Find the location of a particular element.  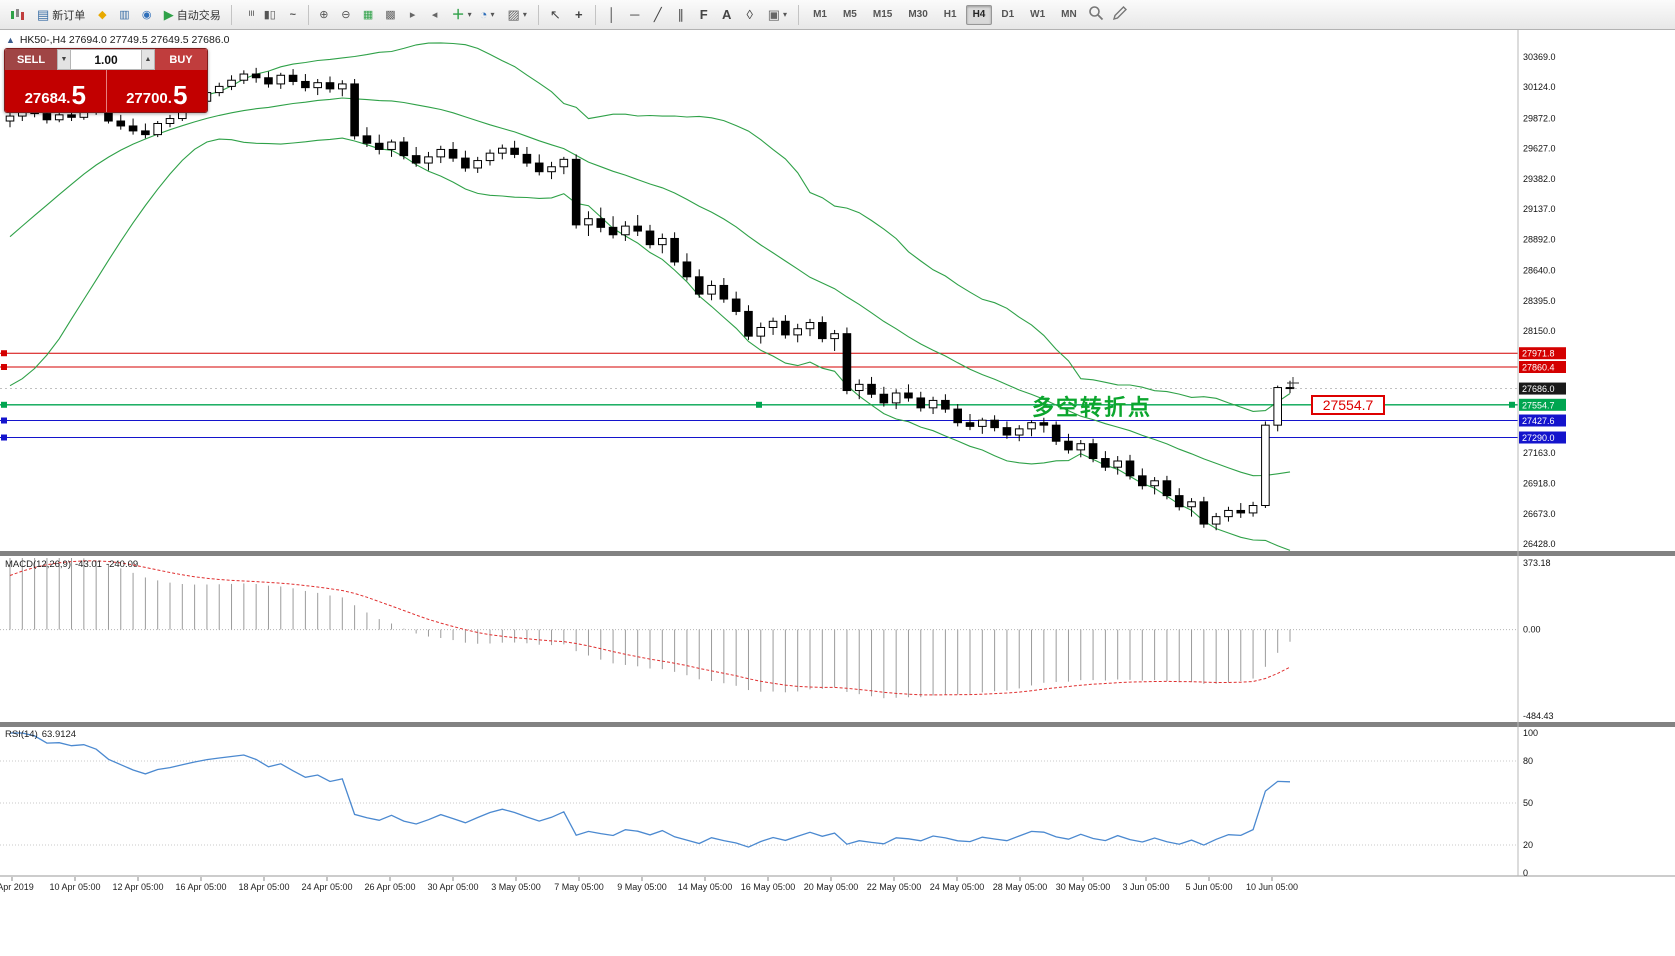

toolbar-right-icons is located at coordinates (1111, 14).